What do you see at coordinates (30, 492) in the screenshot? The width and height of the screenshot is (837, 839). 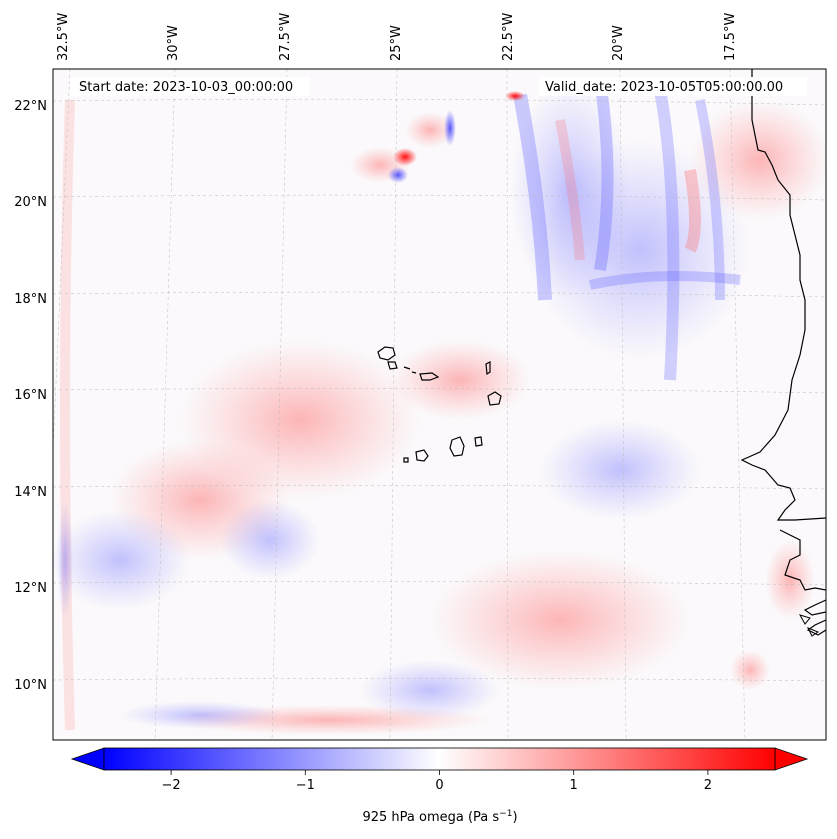 I see `lat-label-14n: 14°N` at bounding box center [30, 492].